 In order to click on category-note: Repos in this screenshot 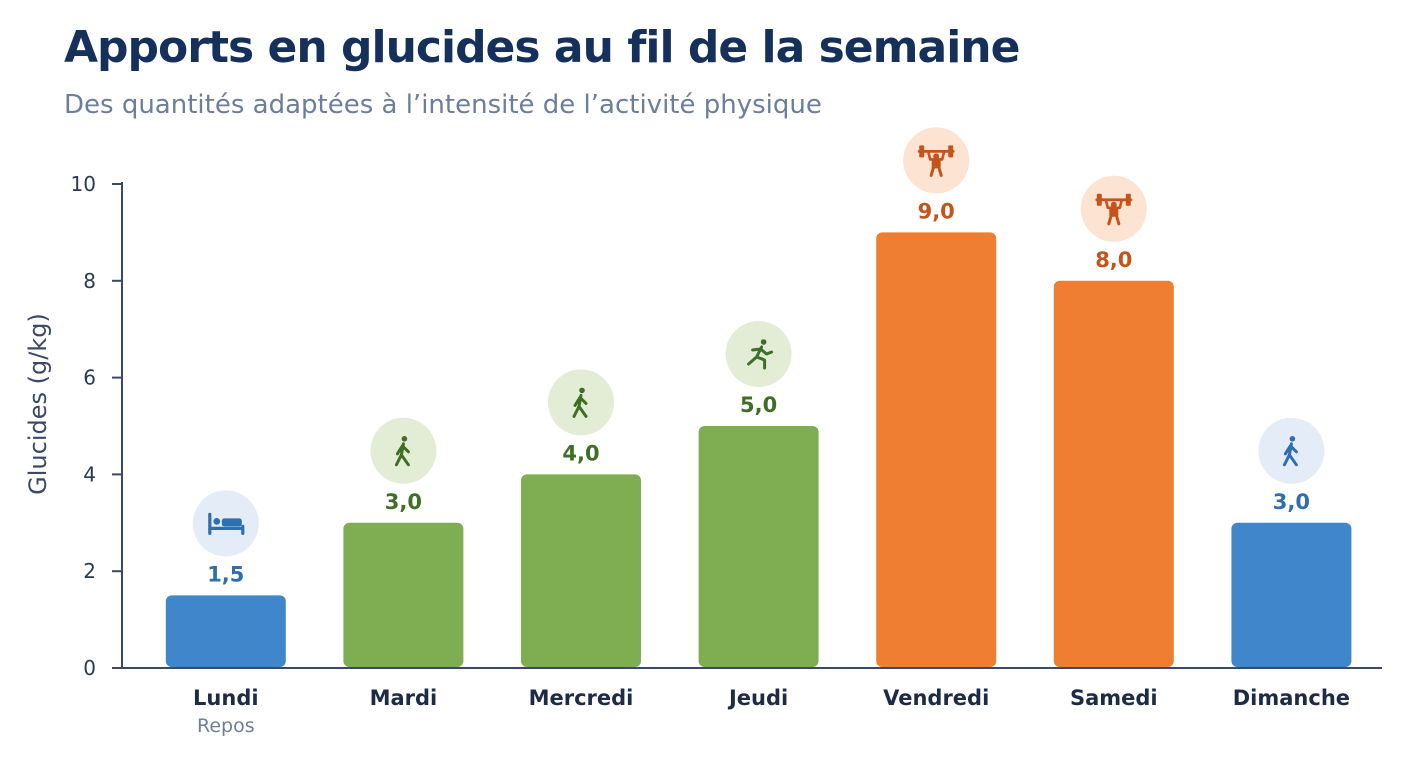, I will do `click(226, 726)`.